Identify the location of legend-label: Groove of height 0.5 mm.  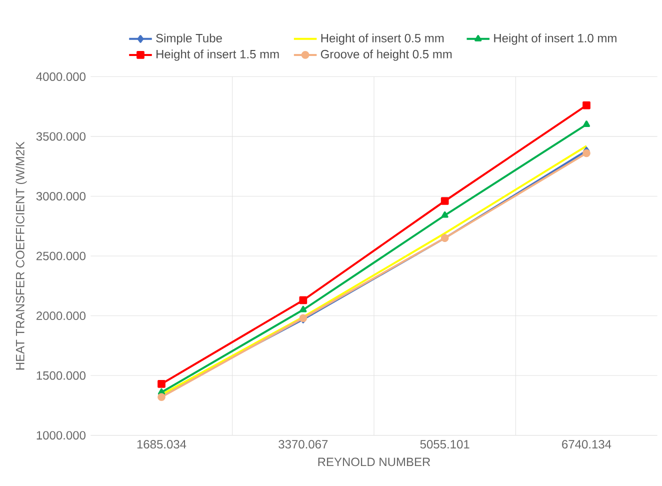
(386, 55).